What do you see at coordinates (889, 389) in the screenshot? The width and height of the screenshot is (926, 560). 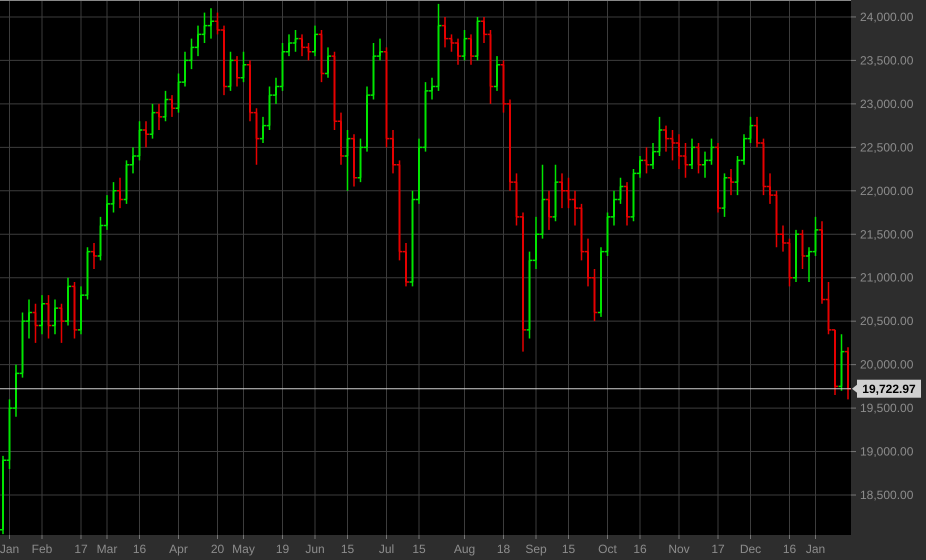 I see `ref-line-label: 19,722.97` at bounding box center [889, 389].